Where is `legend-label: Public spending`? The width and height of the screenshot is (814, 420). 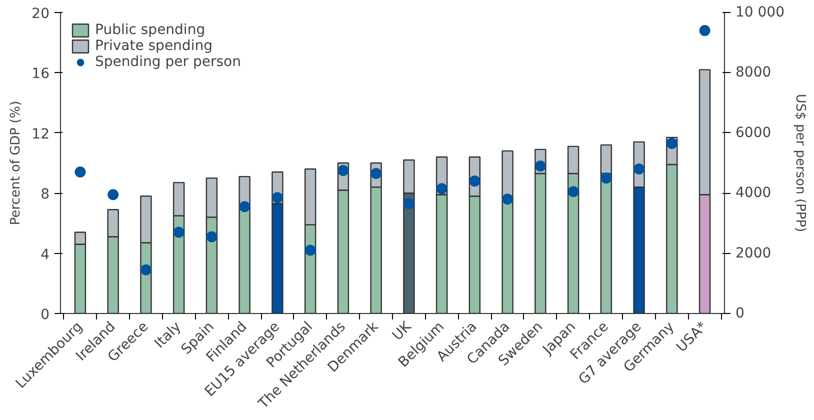 legend-label: Public spending is located at coordinates (150, 30).